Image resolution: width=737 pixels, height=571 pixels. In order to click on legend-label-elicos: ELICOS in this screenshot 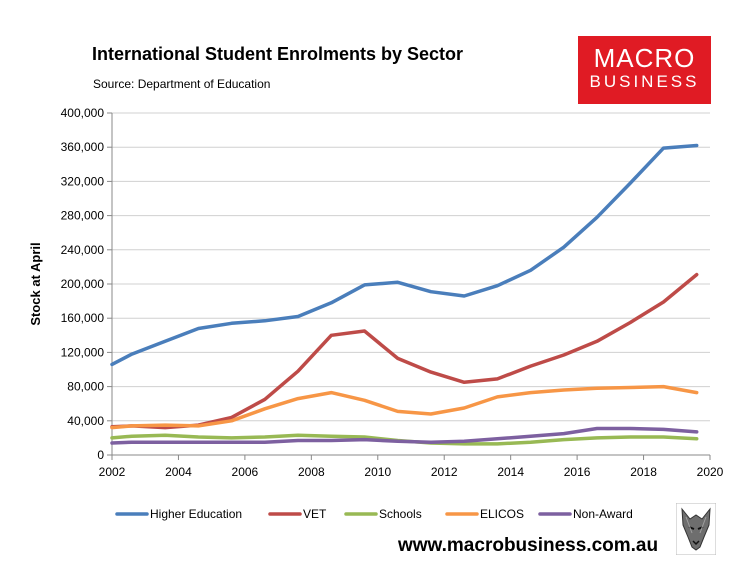, I will do `click(502, 514)`.